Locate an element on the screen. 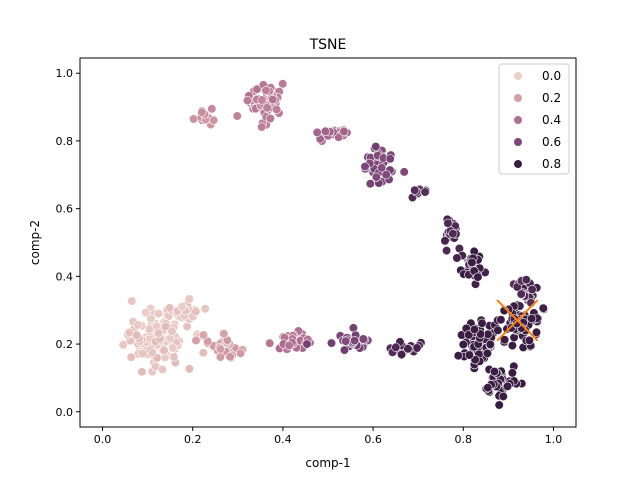  legend-label: 0.2 is located at coordinates (551, 98).